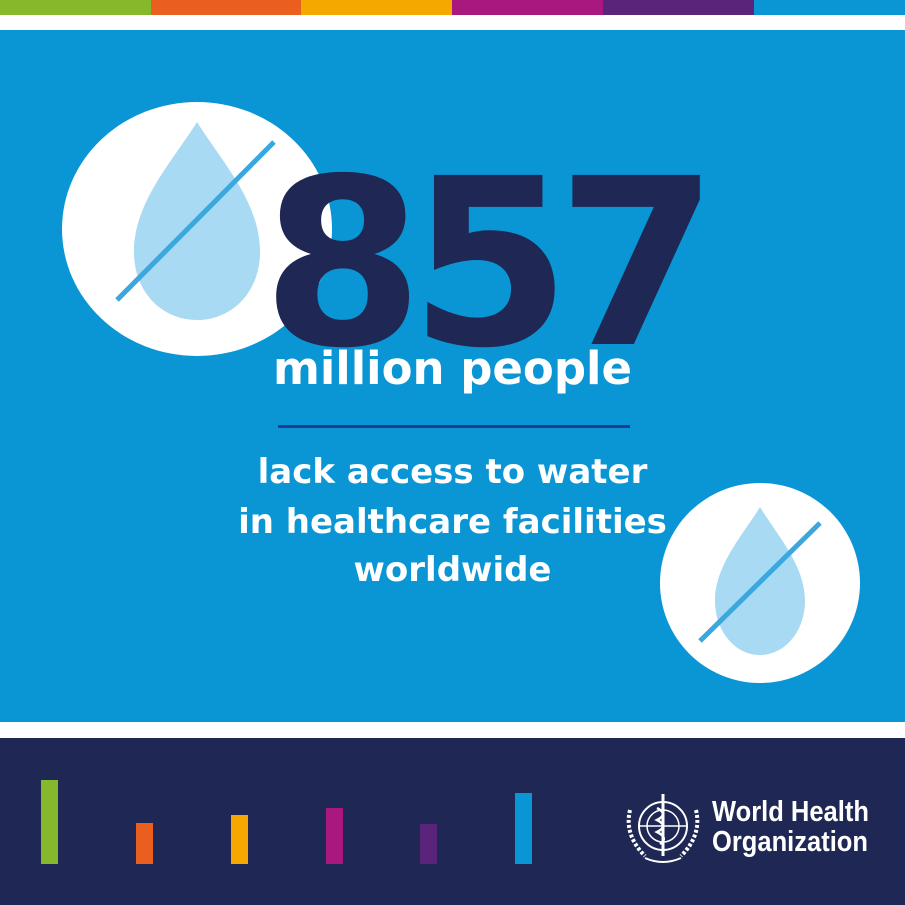  Describe the element at coordinates (454, 426) in the screenshot. I see `divider` at that location.